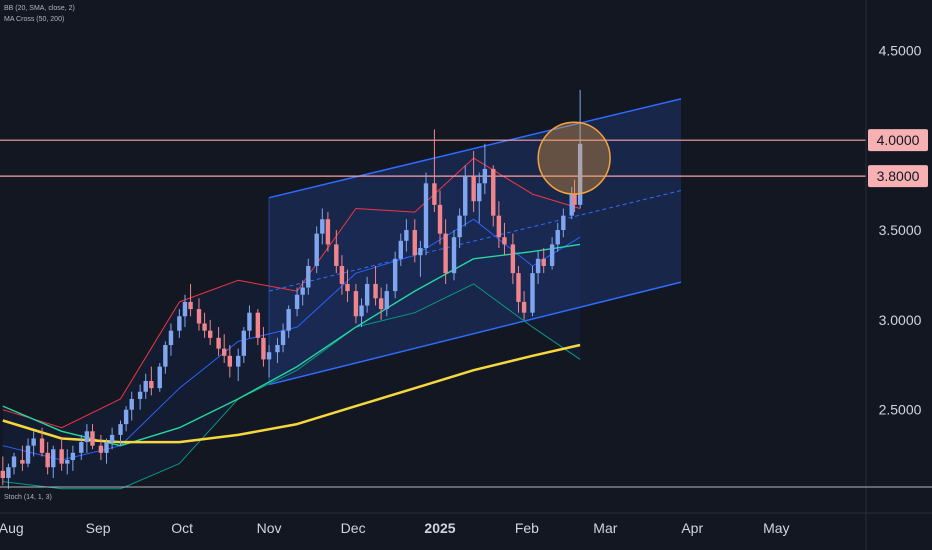  I want to click on level-label-0: 4.0000, so click(898, 140).